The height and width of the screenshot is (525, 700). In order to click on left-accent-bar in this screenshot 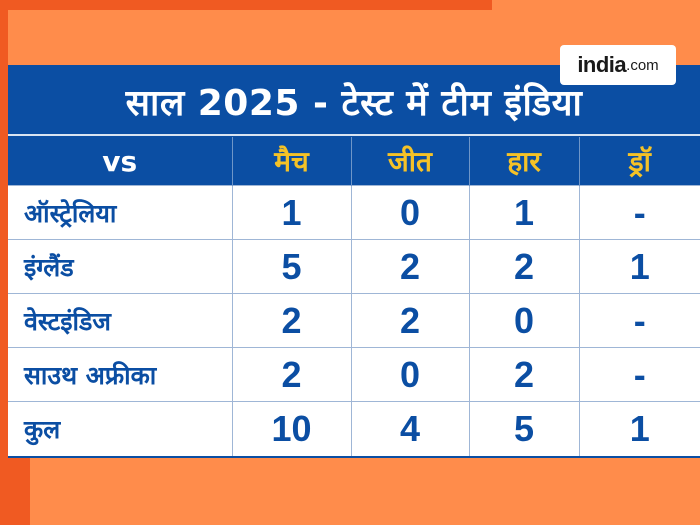, I will do `click(4, 262)`.